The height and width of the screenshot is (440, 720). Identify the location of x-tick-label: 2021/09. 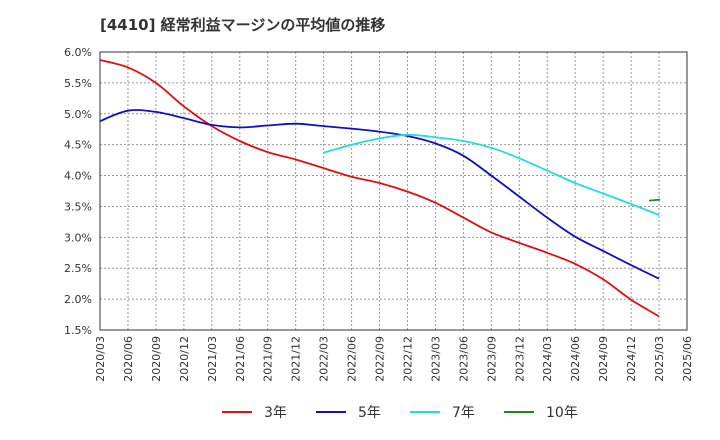
(268, 359).